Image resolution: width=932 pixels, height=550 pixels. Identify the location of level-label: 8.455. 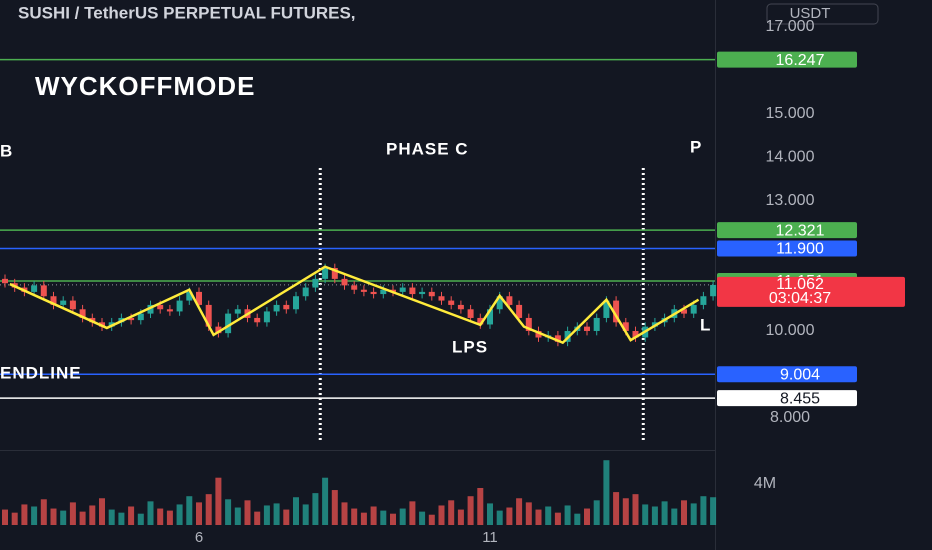
(800, 398).